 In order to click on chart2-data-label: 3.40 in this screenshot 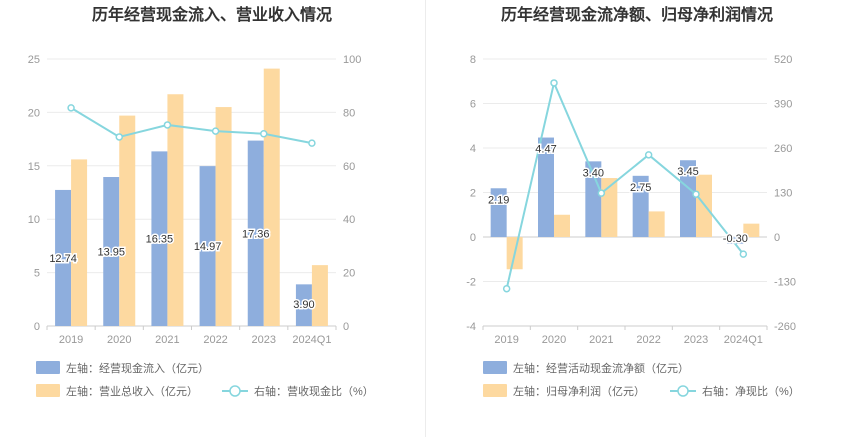, I will do `click(593, 173)`.